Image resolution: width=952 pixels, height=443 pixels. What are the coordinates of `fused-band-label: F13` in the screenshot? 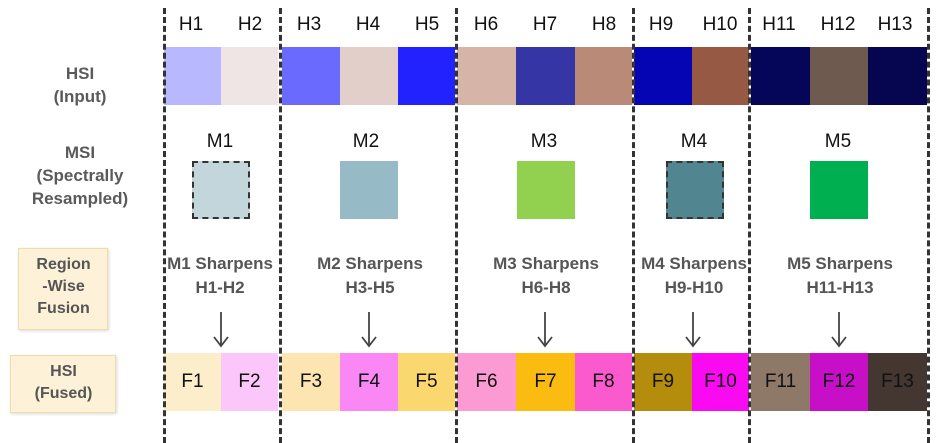 It's located at (897, 381).